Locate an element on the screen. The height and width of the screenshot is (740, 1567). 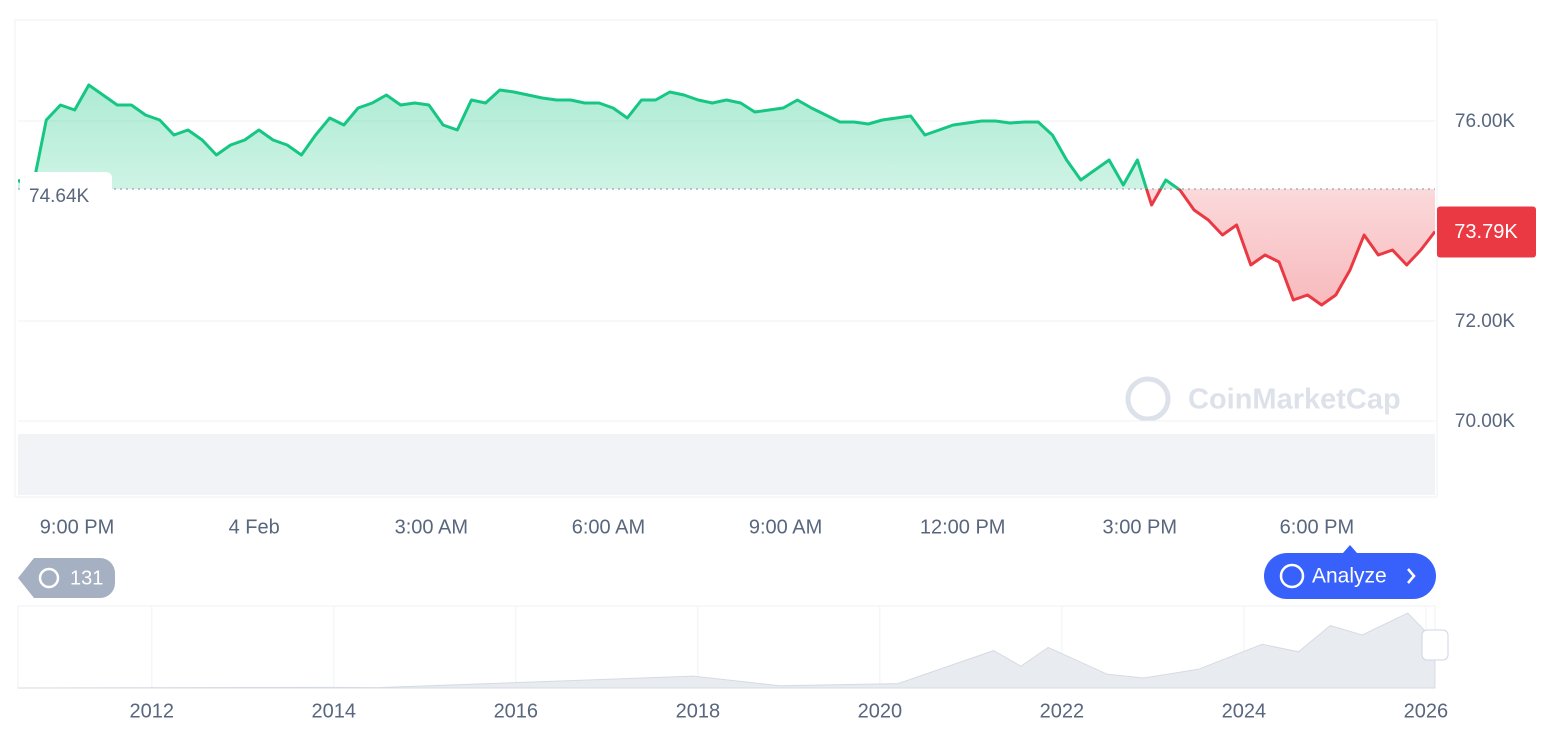
x-tick-label: 9:00 AM is located at coordinates (785, 527).